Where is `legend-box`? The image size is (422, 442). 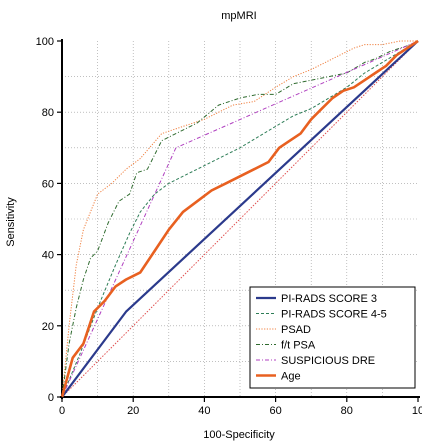 legend-box is located at coordinates (332, 337).